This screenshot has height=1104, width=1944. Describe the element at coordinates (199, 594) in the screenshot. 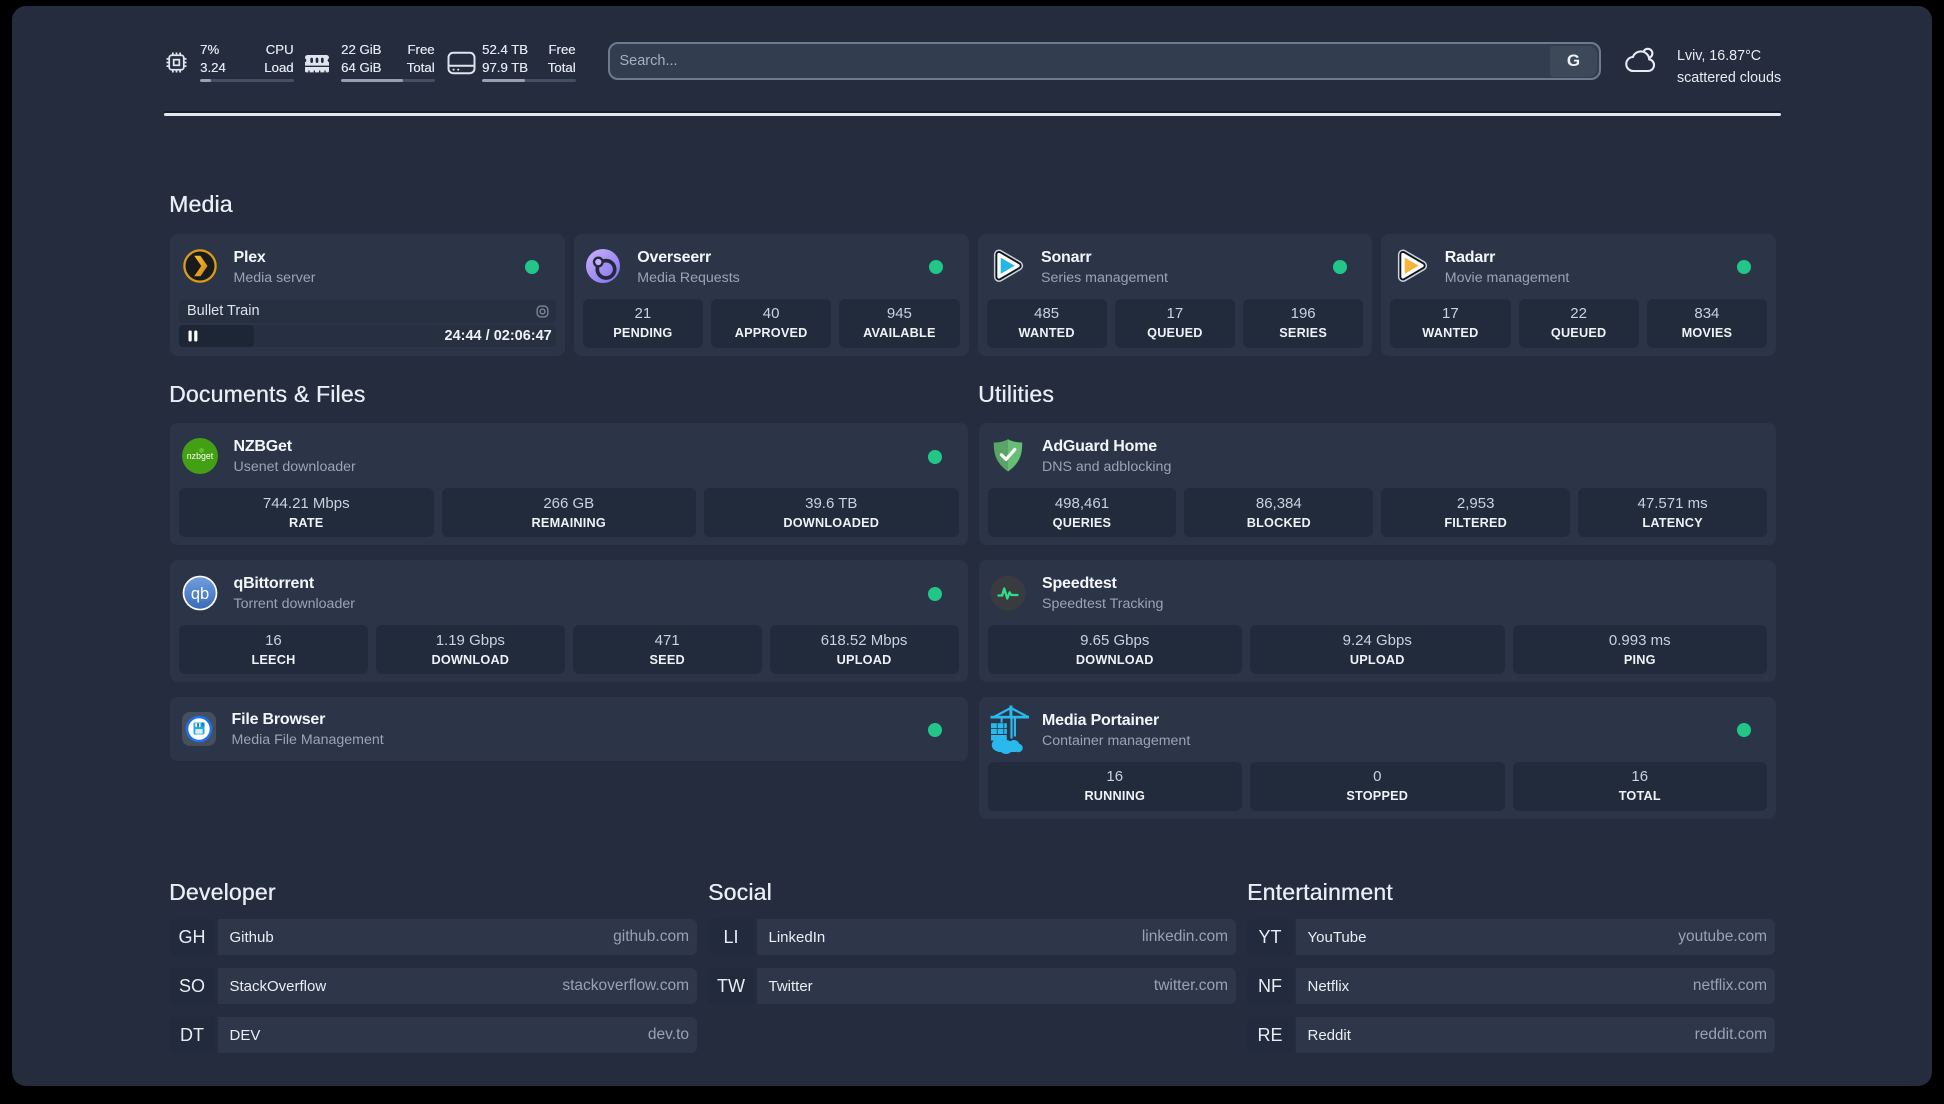

I see `svg-text: qb` at that location.